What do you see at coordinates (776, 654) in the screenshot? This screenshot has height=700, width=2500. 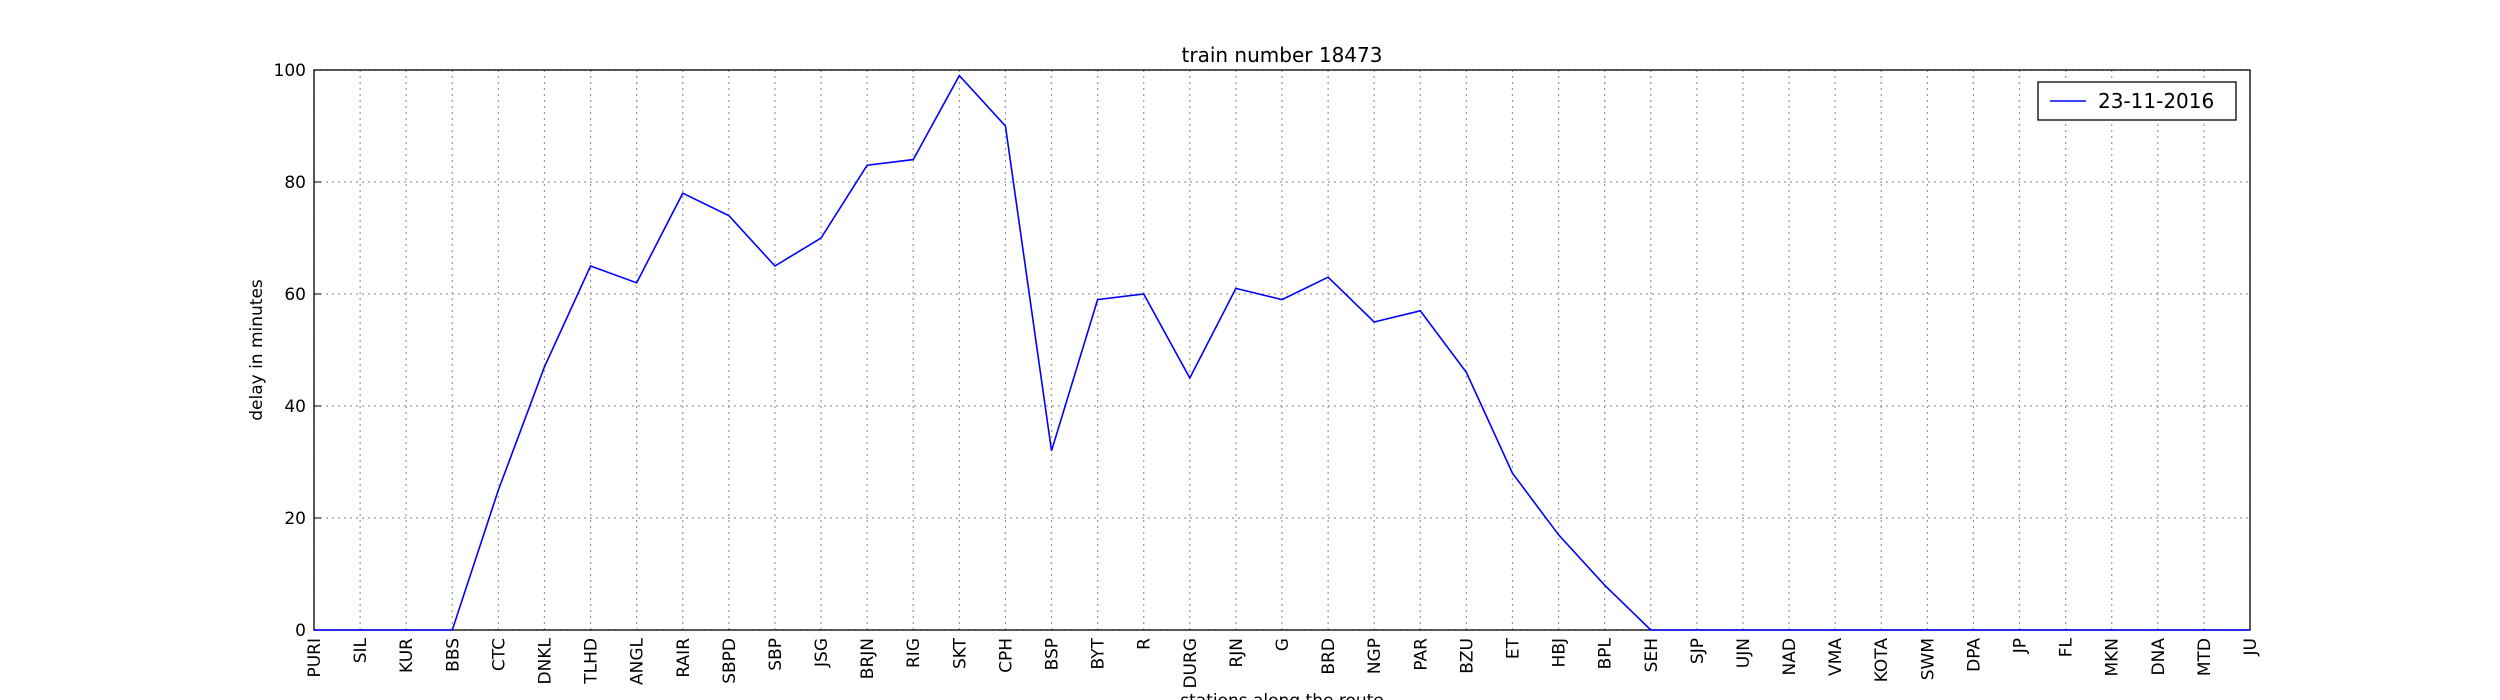 I see `x-tick-label: SBP` at bounding box center [776, 654].